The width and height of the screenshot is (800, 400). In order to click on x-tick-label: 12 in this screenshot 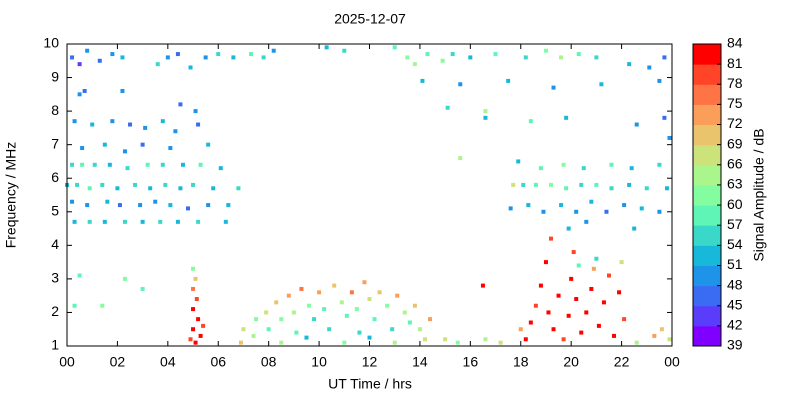, I will do `click(370, 362)`.